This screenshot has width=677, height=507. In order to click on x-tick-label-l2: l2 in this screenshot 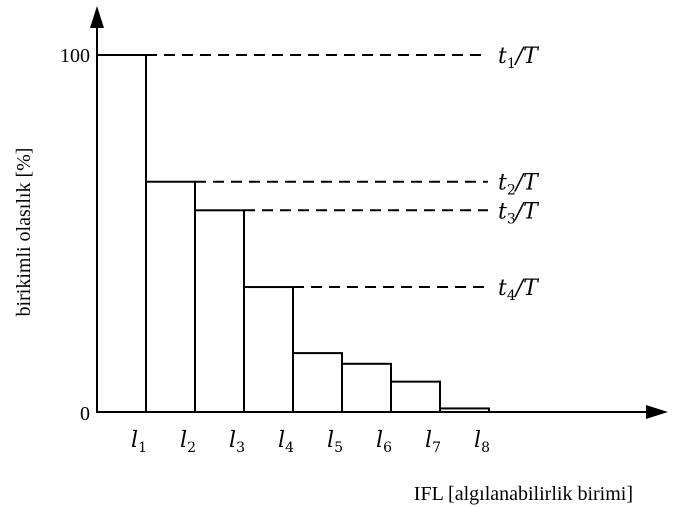, I will do `click(188, 442)`.